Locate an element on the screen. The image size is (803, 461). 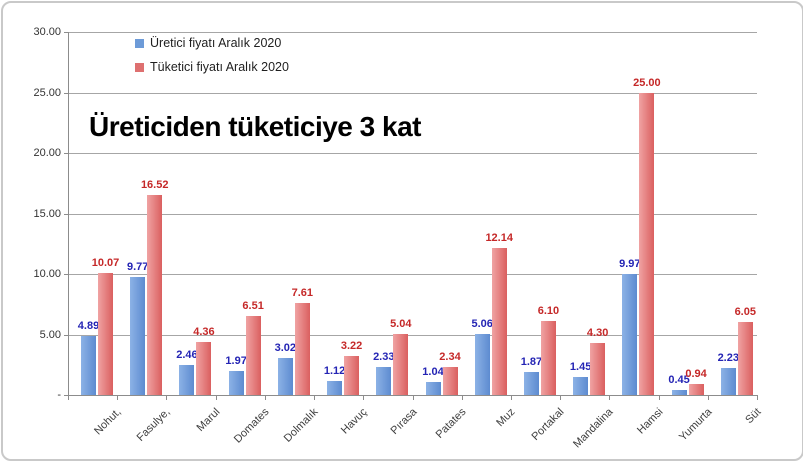
bar-üretici-yumurta is located at coordinates (679, 392).